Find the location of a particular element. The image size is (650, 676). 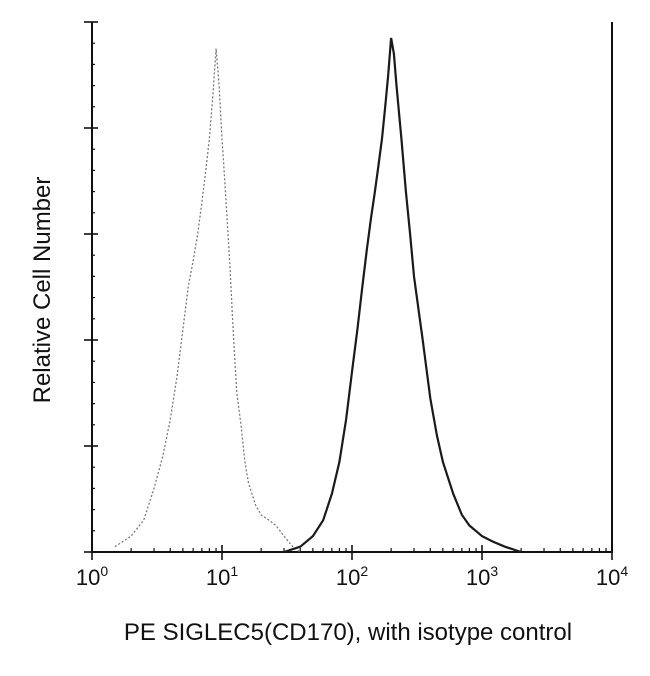

x-tick-label-exponent: 0 is located at coordinates (104, 571).